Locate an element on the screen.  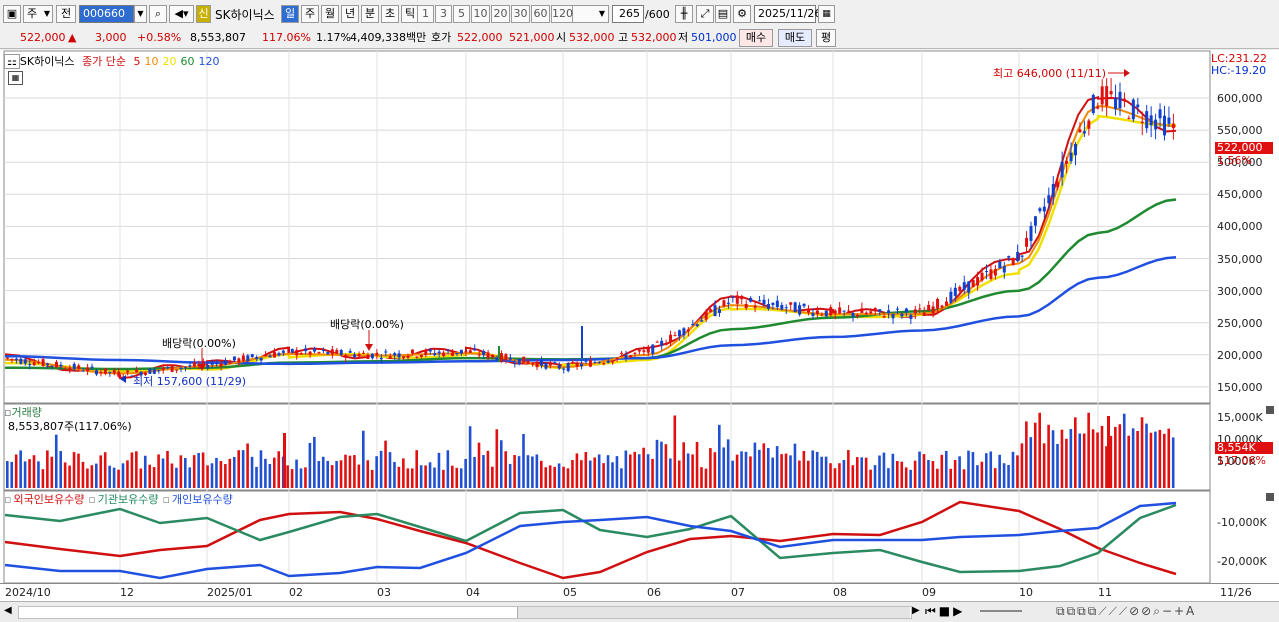
interval-select: ▼ is located at coordinates (590, 14).